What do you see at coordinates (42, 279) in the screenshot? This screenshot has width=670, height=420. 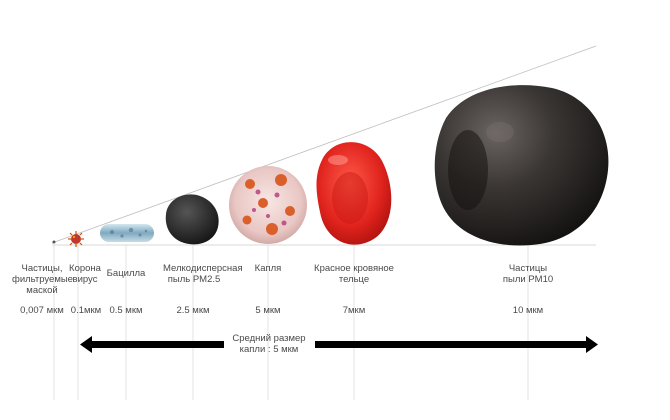 I see `particle-label: Частицы, фильтруемые маской` at bounding box center [42, 279].